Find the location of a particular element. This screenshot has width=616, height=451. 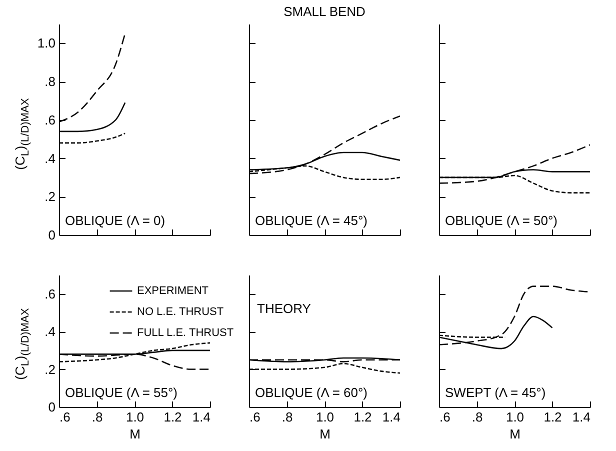

annotation: SWEPT (Λ = 45°) is located at coordinates (495, 392).